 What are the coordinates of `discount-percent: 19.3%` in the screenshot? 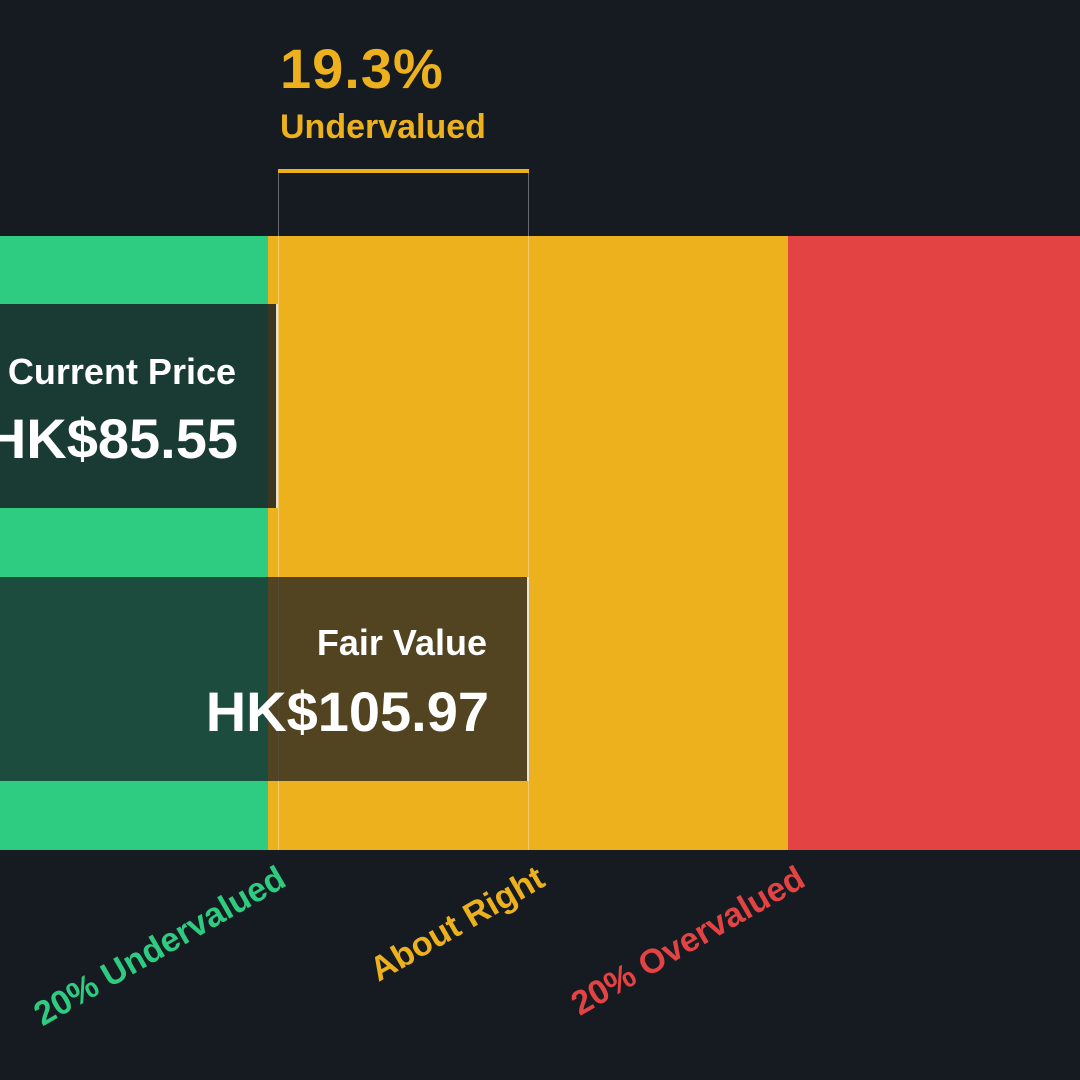 It's located at (362, 68).